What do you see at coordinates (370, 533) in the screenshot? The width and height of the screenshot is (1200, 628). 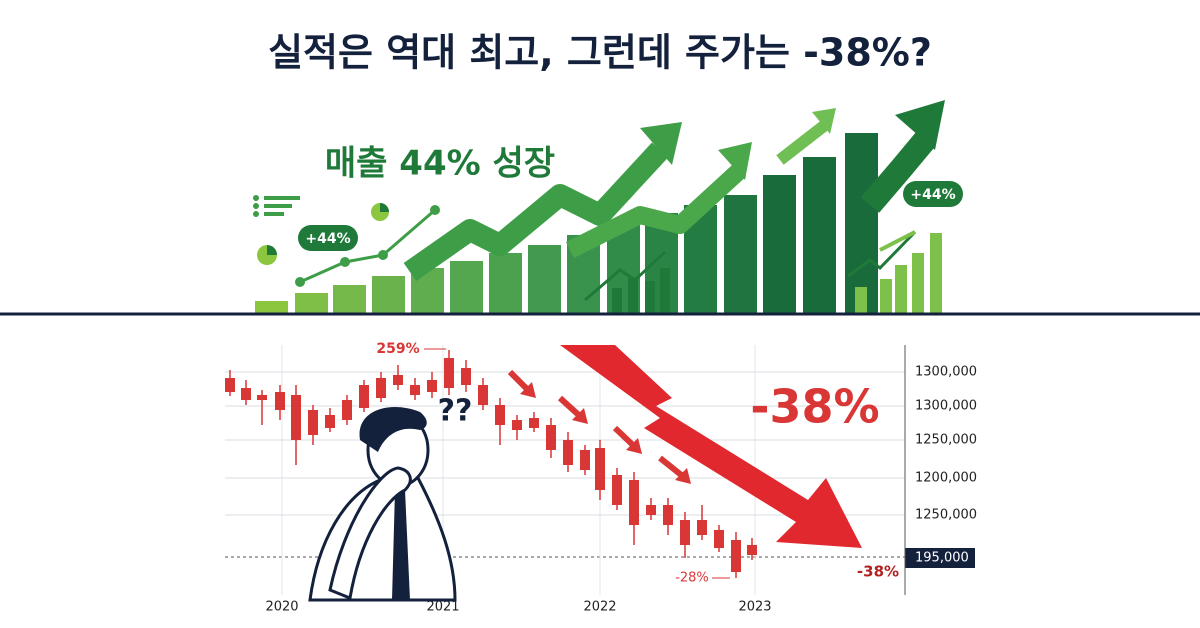 I see `man-arm` at bounding box center [370, 533].